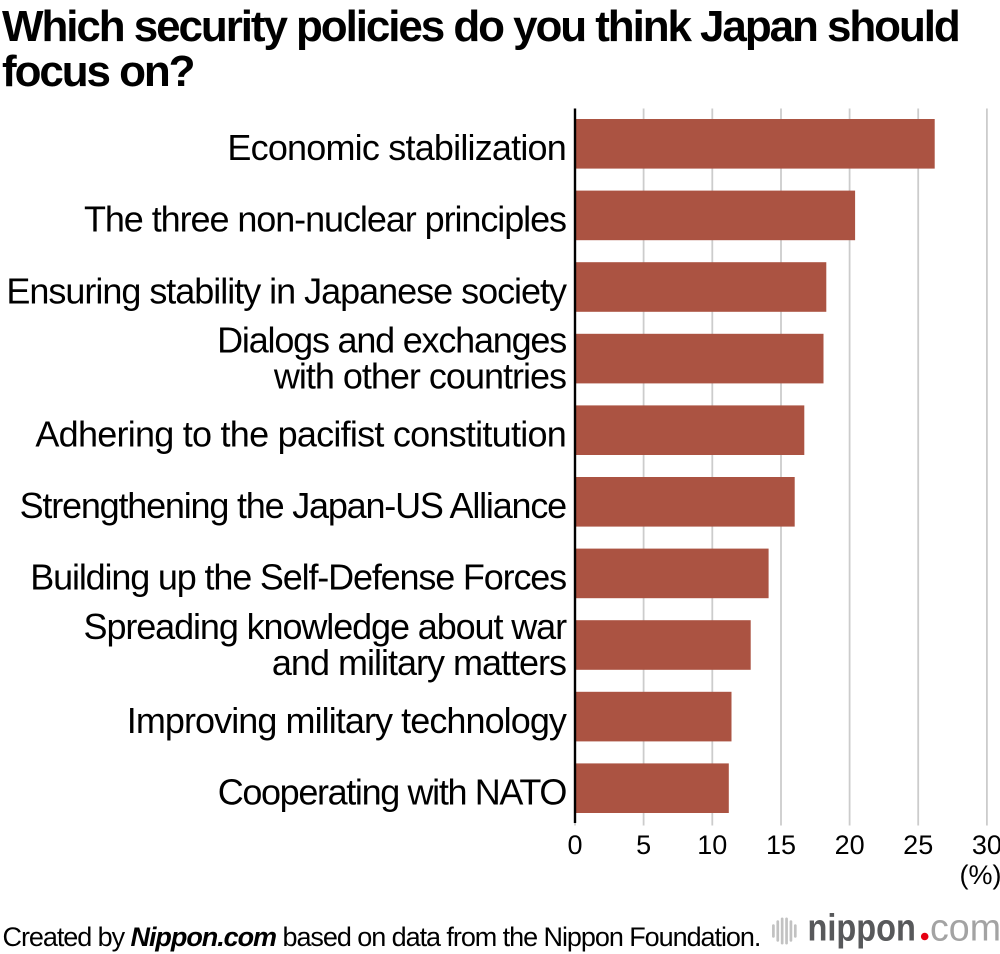 The image size is (1000, 954). What do you see at coordinates (293, 505) in the screenshot?
I see `svg-text:Strengthening the Japan-US All: Strengthening the Japan-US Alliance` at bounding box center [293, 505].